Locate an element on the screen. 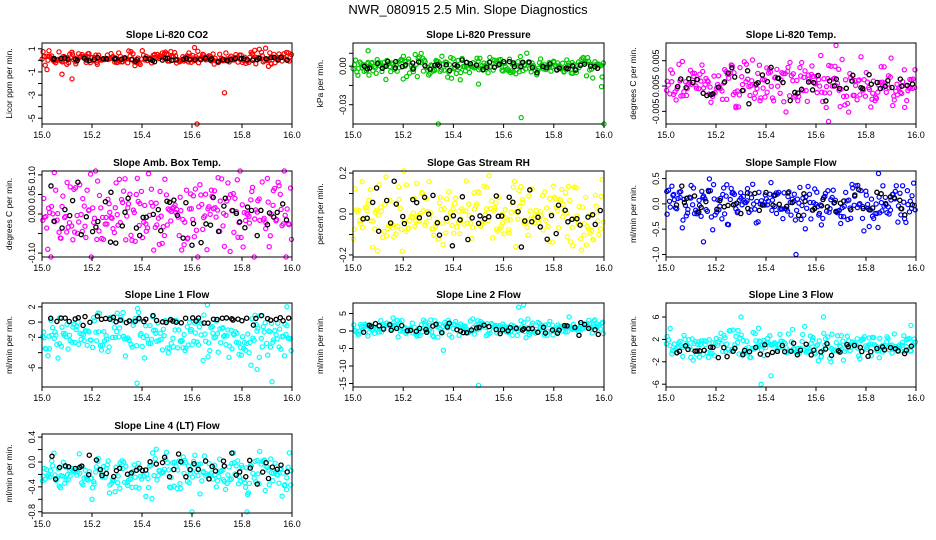 This screenshot has height=540, width=936. x-tick-label: 15.6 is located at coordinates (192, 398).